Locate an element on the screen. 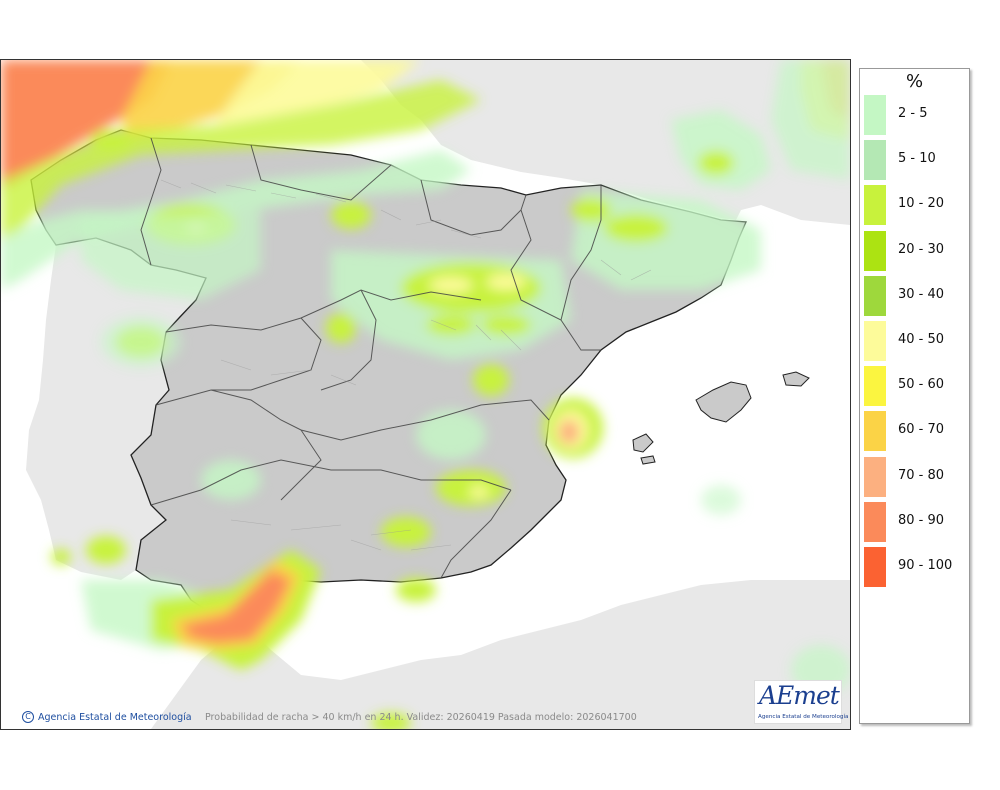 The image size is (1000, 790). legend-item: 50 - 60 is located at coordinates (916, 386).